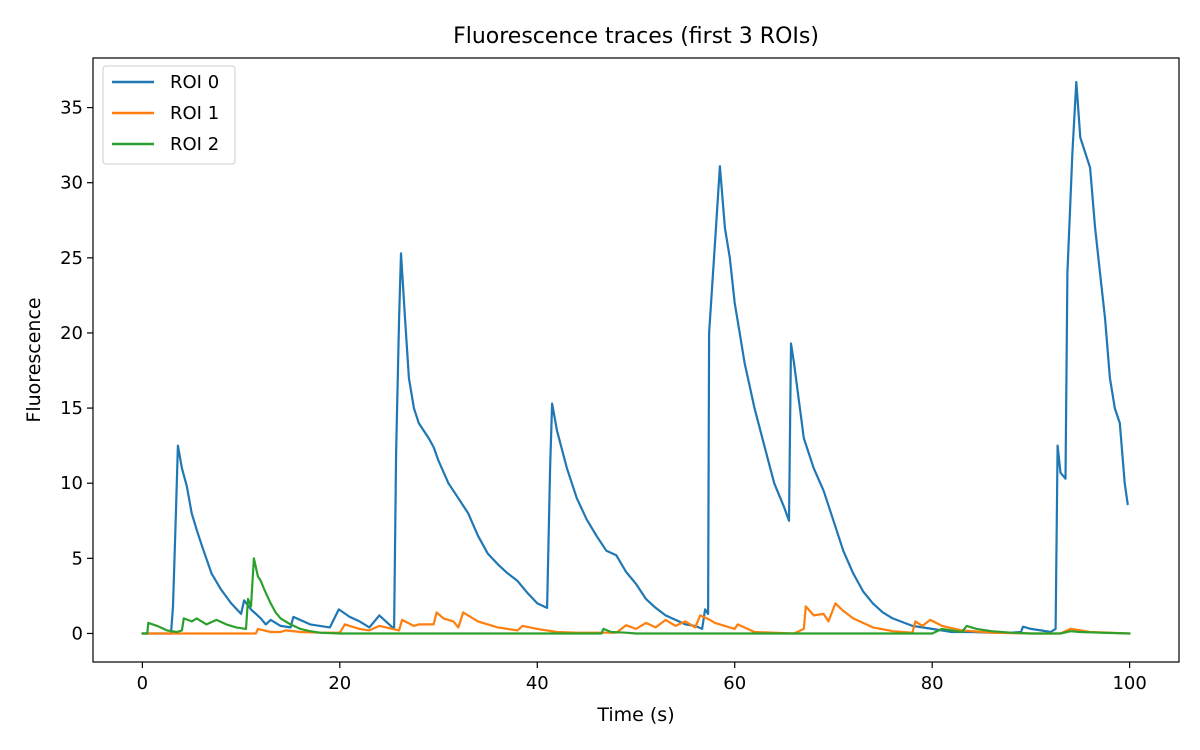  Describe the element at coordinates (194, 113) in the screenshot. I see `legend-label-roi-1: ROI 1` at that location.